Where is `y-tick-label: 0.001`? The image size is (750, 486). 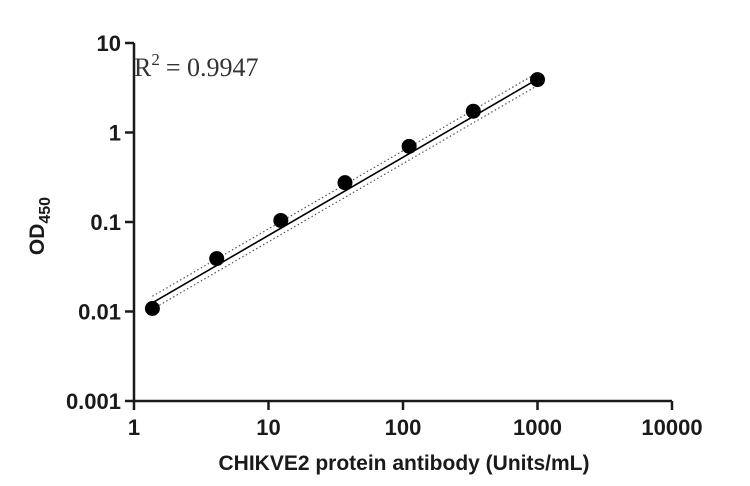
y-tick-label: 0.001 is located at coordinates (93, 401).